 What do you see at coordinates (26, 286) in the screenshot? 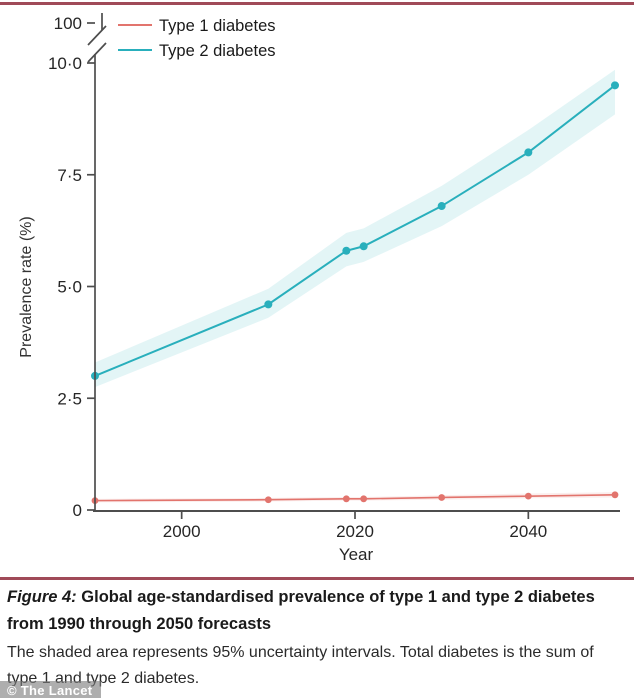
I see `y-axis-title: Prevalence rate (%)` at bounding box center [26, 286].